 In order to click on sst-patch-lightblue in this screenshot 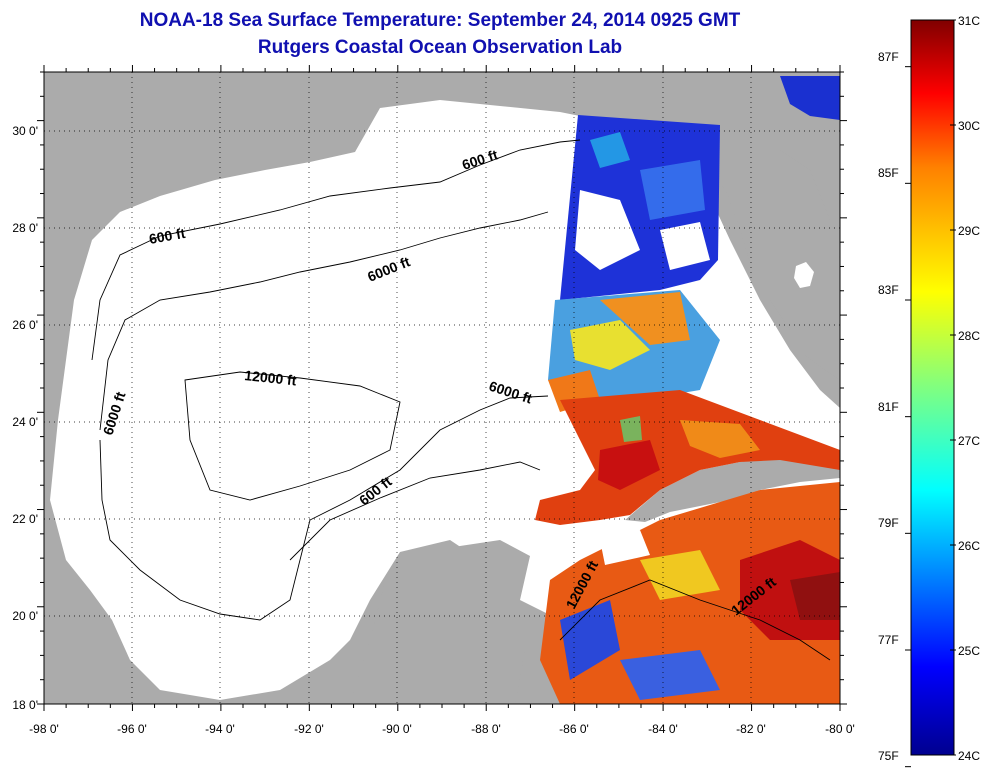, I will do `click(672, 190)`.